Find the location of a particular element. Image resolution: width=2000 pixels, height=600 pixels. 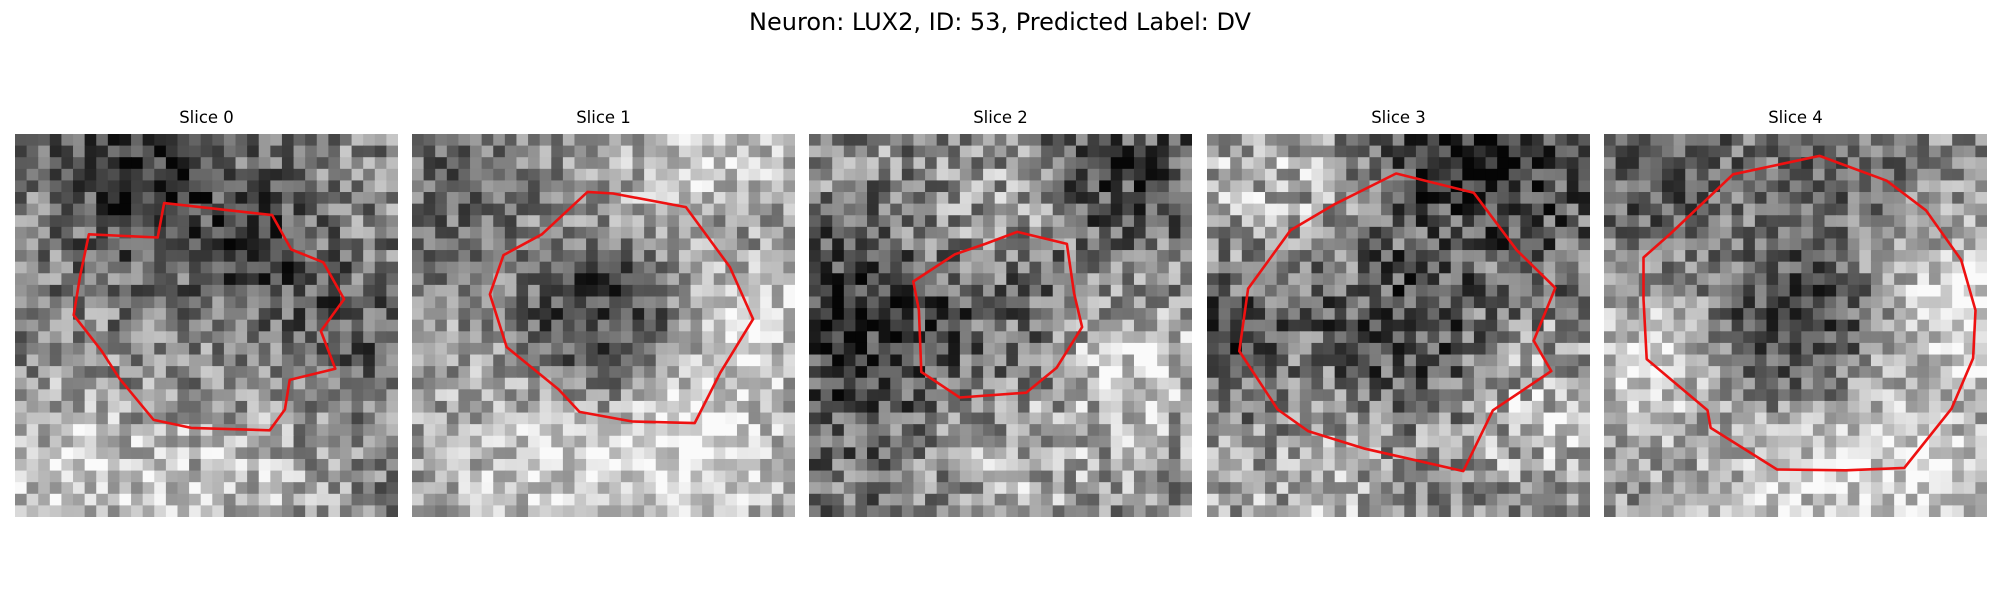

slice-title: Slice 1 is located at coordinates (603, 117).